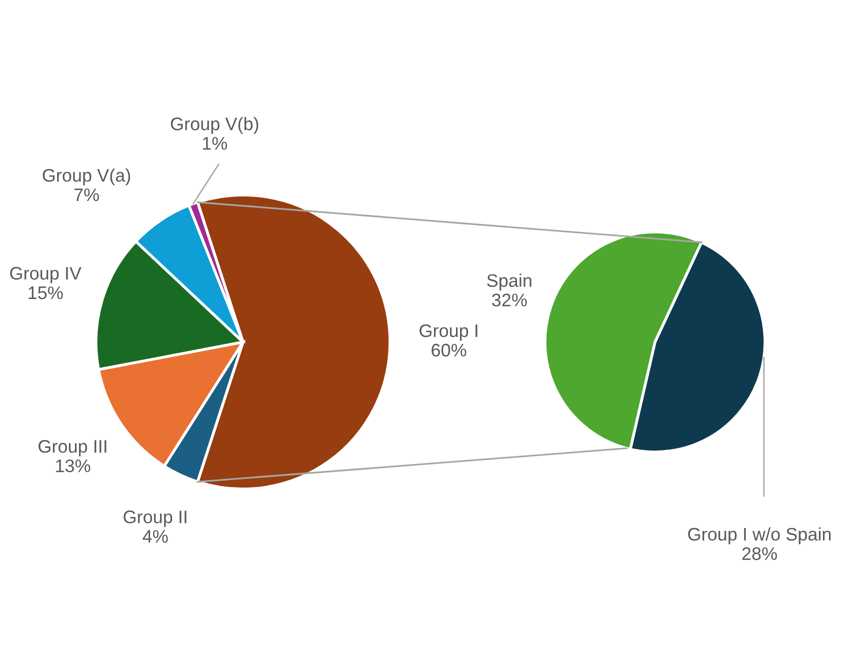  I want to click on data-label: 1%, so click(215, 143).